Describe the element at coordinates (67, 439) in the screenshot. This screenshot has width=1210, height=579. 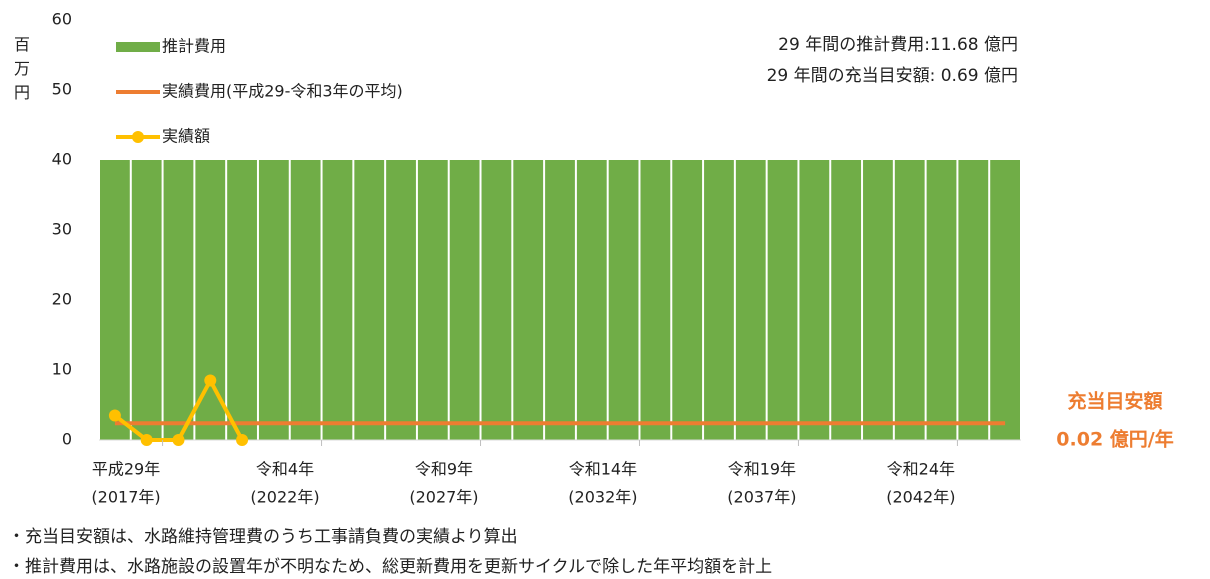
I see `y-tick-label: 0` at that location.